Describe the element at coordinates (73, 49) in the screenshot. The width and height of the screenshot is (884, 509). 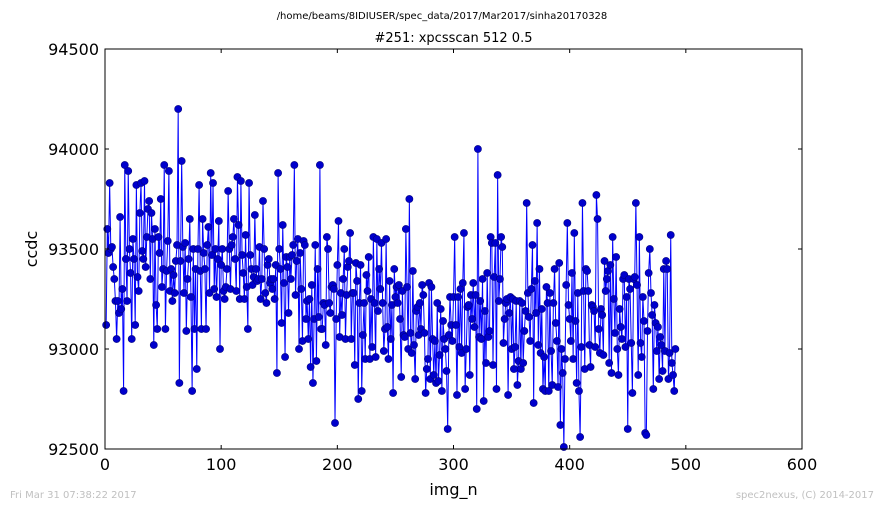
I see `y-tick-label: 94500` at that location.